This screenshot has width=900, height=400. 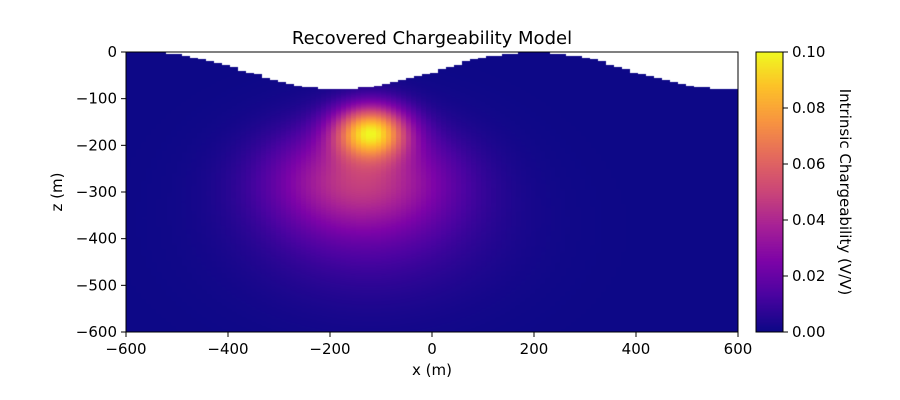 I want to click on x-axis-label: x (m), so click(x=432, y=370).